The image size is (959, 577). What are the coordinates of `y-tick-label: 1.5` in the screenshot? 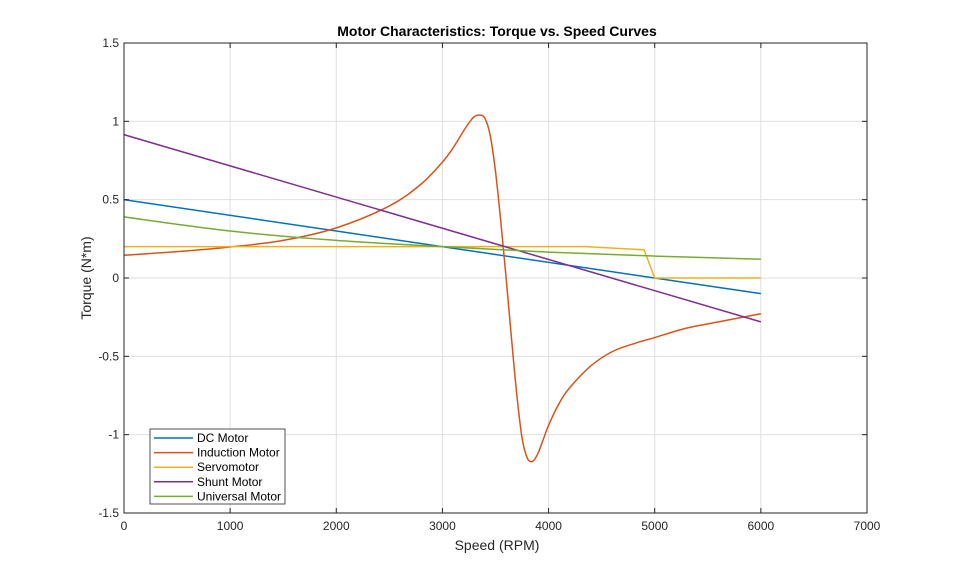 It's located at (110, 43).